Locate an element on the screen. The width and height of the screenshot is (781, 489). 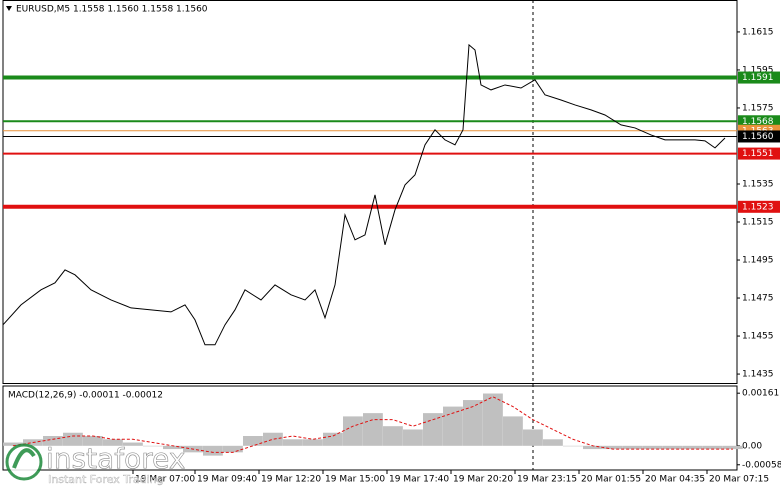
y-tick-label: 1.1455 is located at coordinates (758, 337).